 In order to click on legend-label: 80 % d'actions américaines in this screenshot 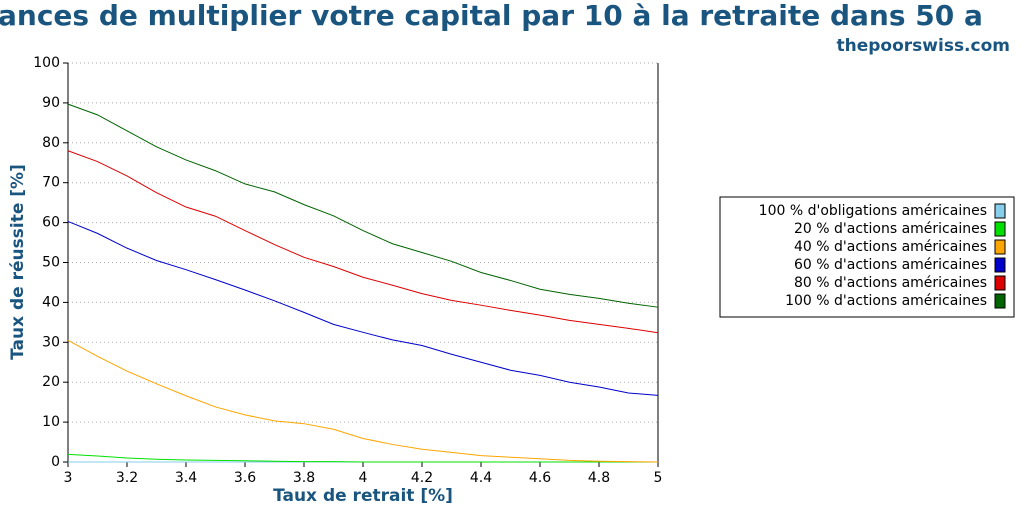, I will do `click(890, 283)`.